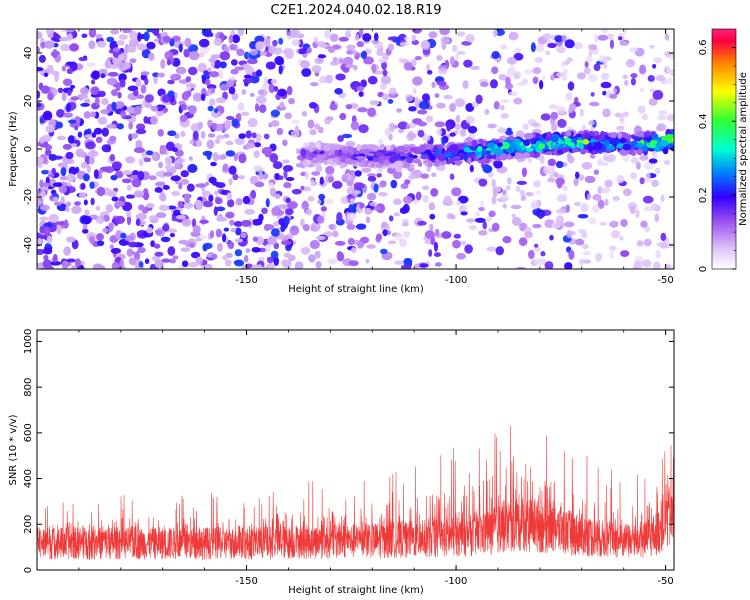 The height and width of the screenshot is (600, 750). Describe the element at coordinates (28, 245) in the screenshot. I see `y-tick-label: -40` at that location.